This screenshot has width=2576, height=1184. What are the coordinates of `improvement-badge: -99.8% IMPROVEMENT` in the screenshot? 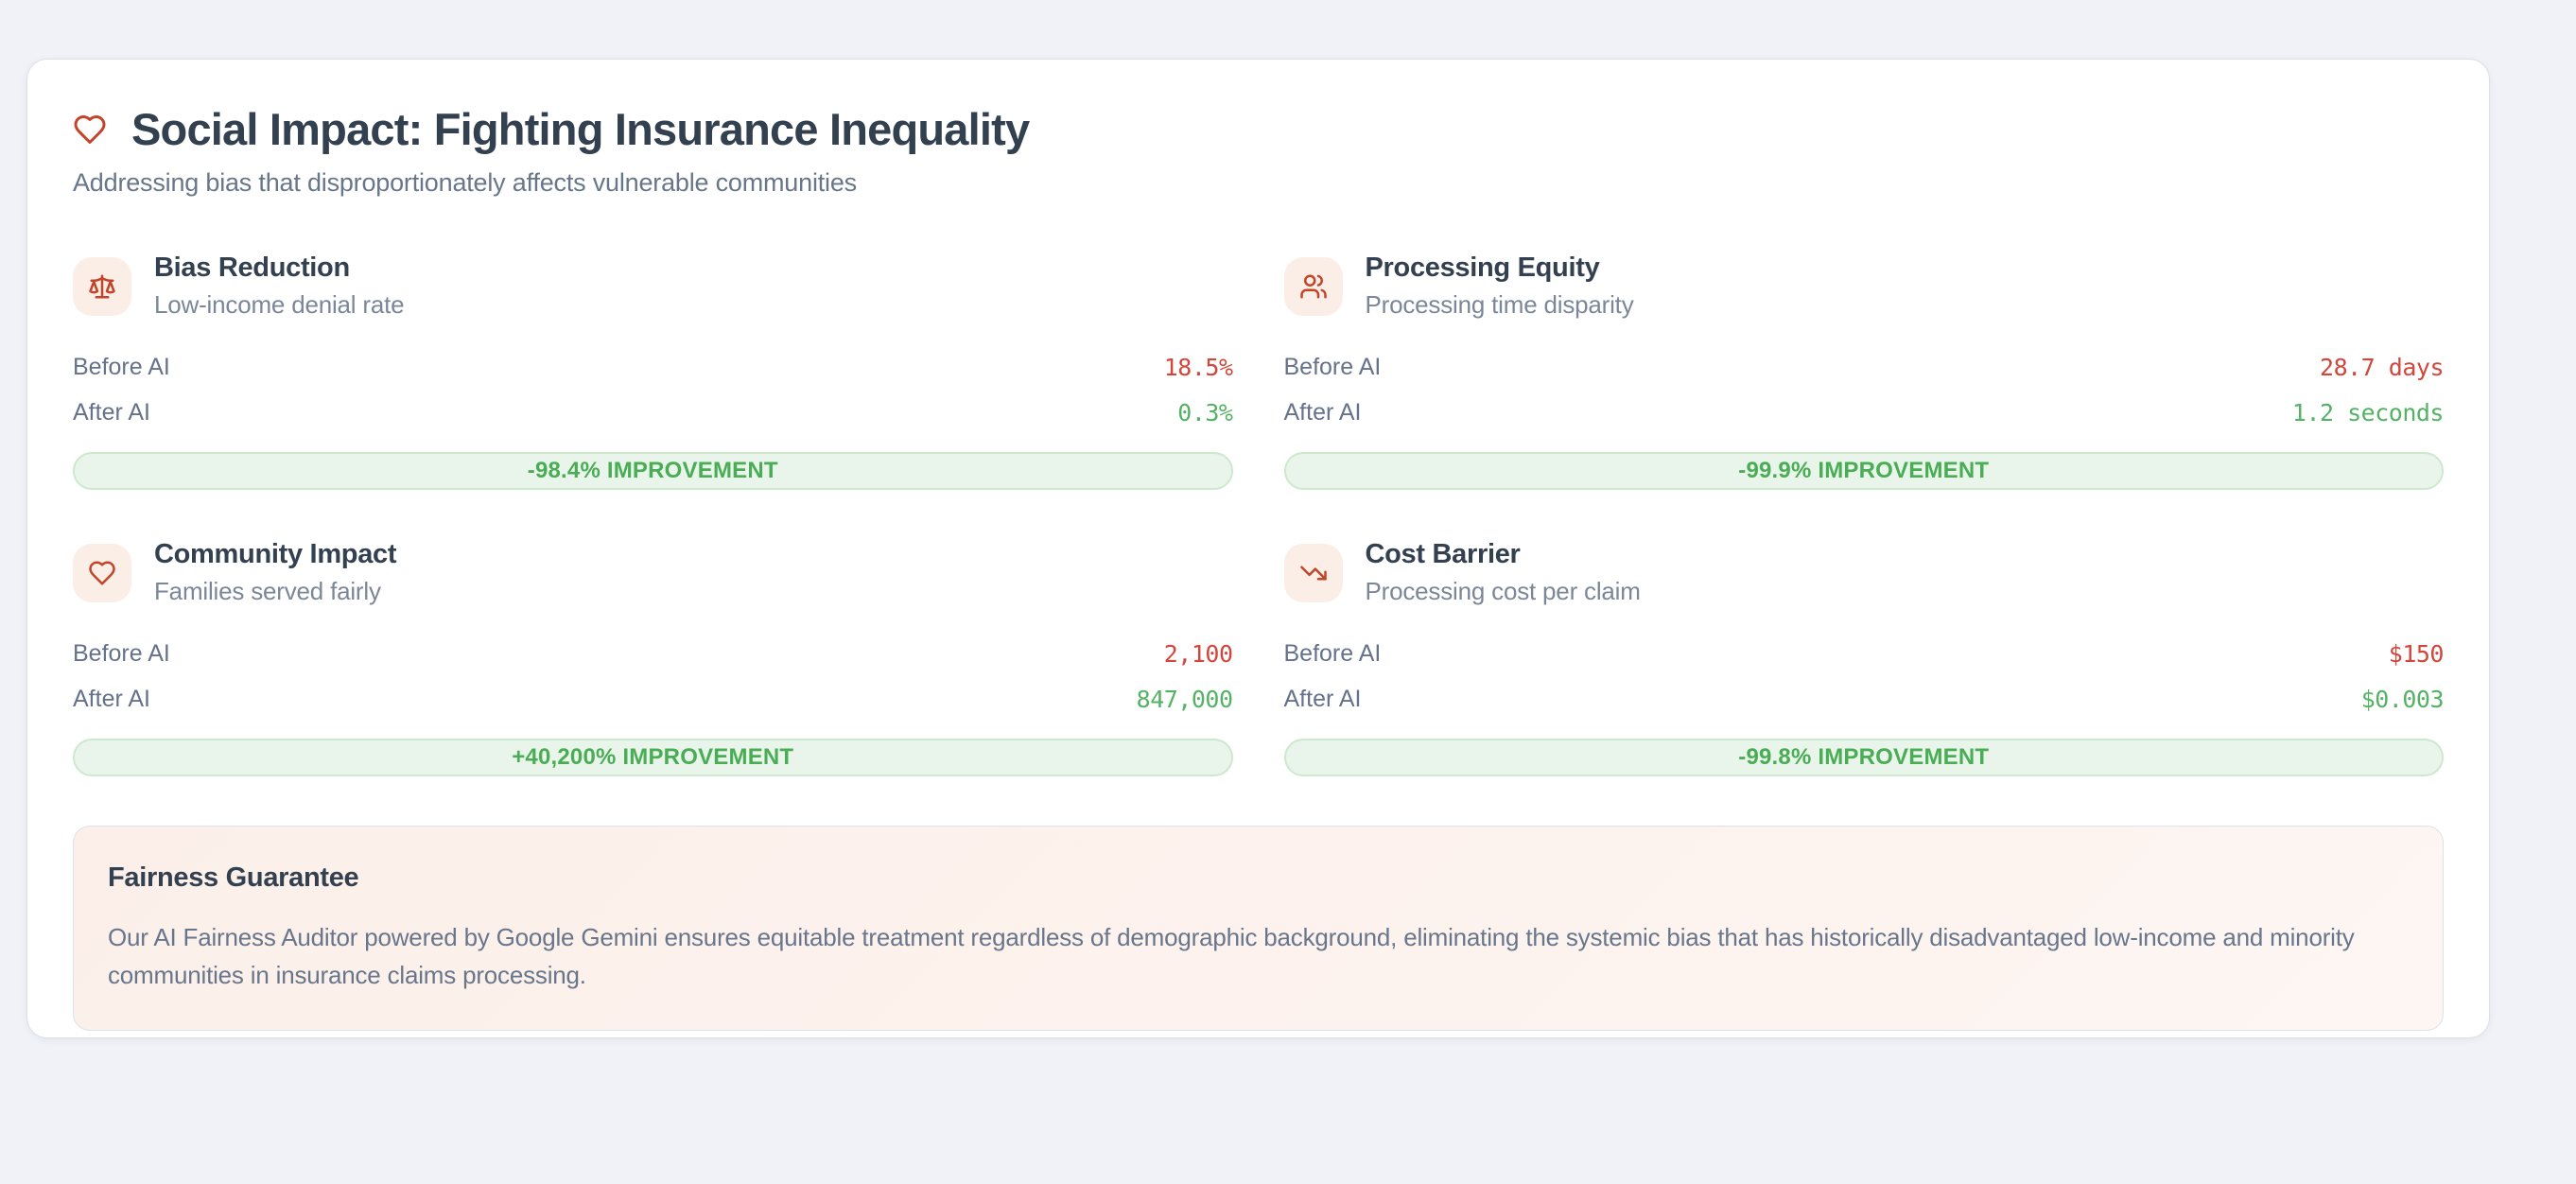 It's located at (1863, 757).